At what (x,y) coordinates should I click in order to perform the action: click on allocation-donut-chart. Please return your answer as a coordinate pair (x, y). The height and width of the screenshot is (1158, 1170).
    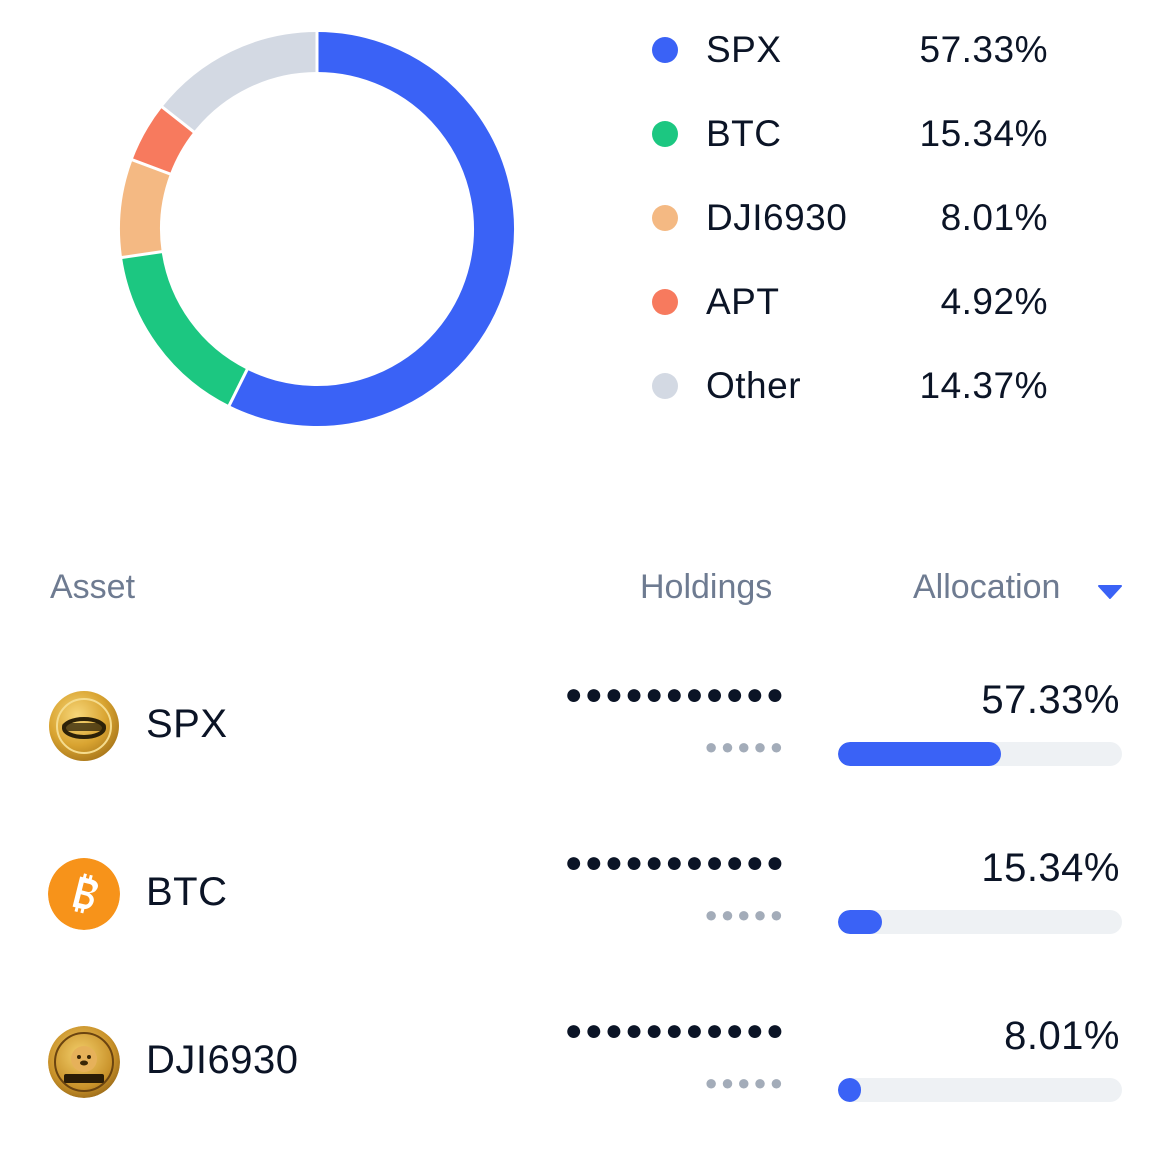
    Looking at the image, I should click on (316, 228).